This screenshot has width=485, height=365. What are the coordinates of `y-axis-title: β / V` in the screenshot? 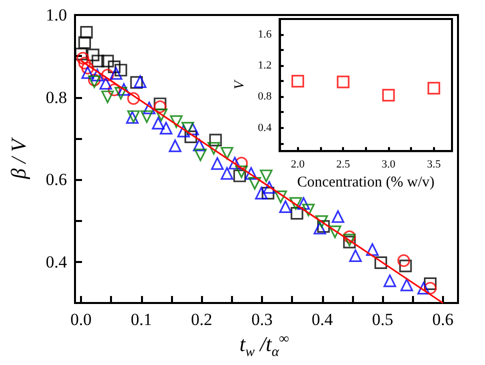 It's located at (18, 158).